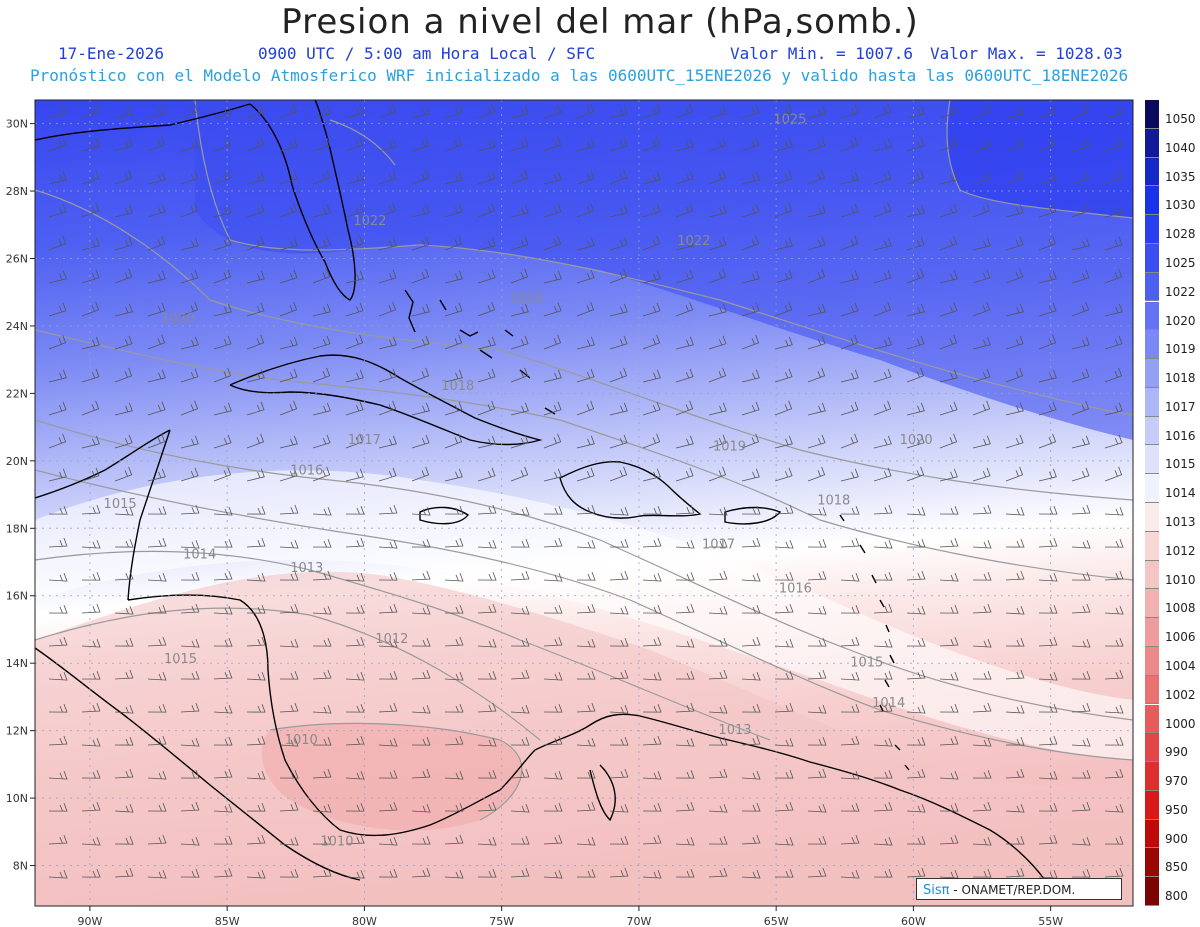 This screenshot has width=1200, height=927. Describe the element at coordinates (1172, 517) in the screenshot. I see `legend-item: 1013` at that location.